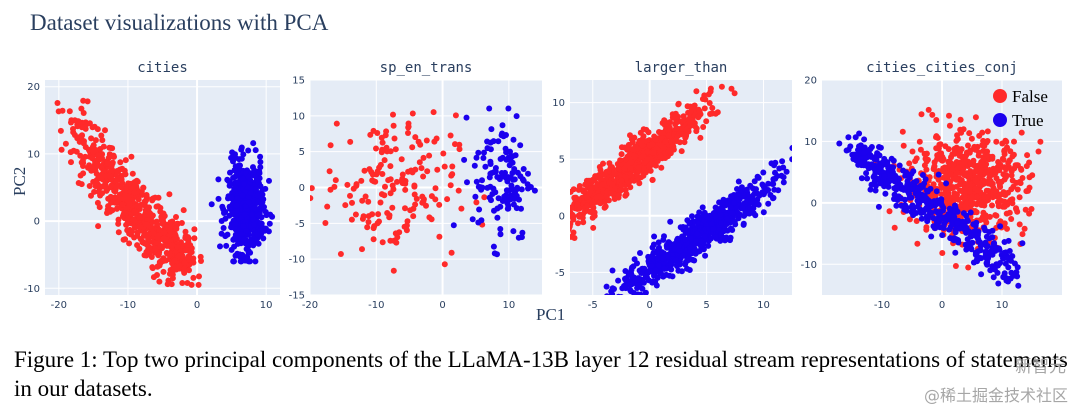  What do you see at coordinates (197, 305) in the screenshot?
I see `x-tick-label: 0` at bounding box center [197, 305].